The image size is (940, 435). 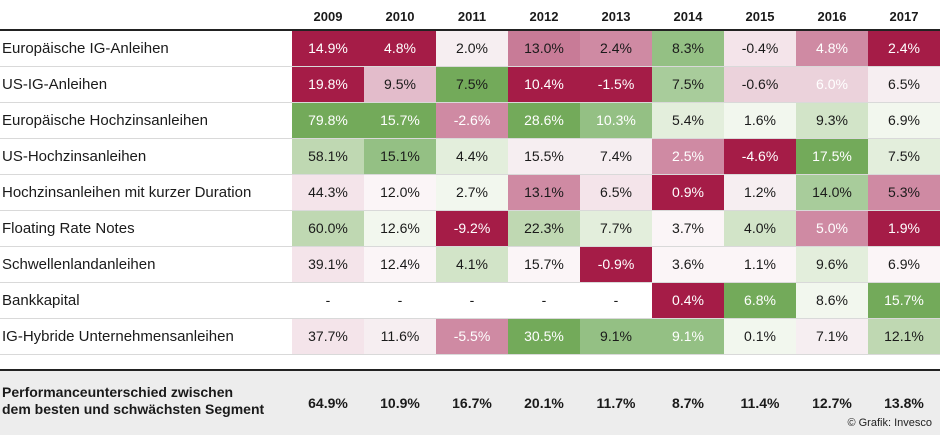 What do you see at coordinates (544, 336) in the screenshot?
I see `table-cell-2012: 30.5%` at bounding box center [544, 336].